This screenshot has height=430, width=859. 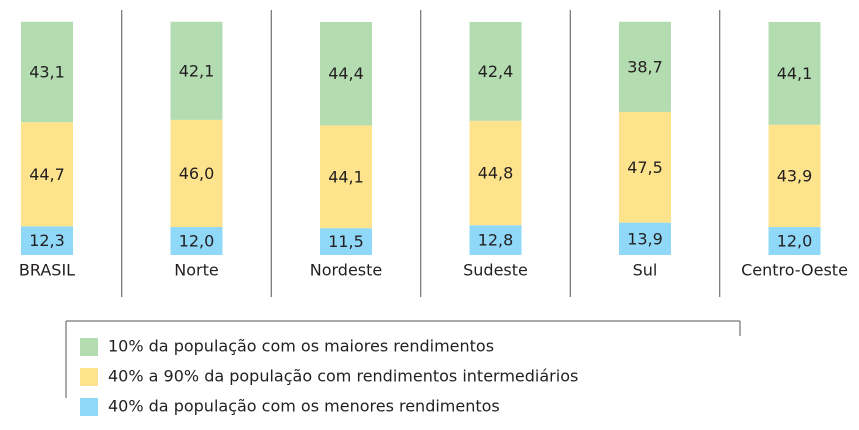 I want to click on value-label: 44,8, so click(x=496, y=172).